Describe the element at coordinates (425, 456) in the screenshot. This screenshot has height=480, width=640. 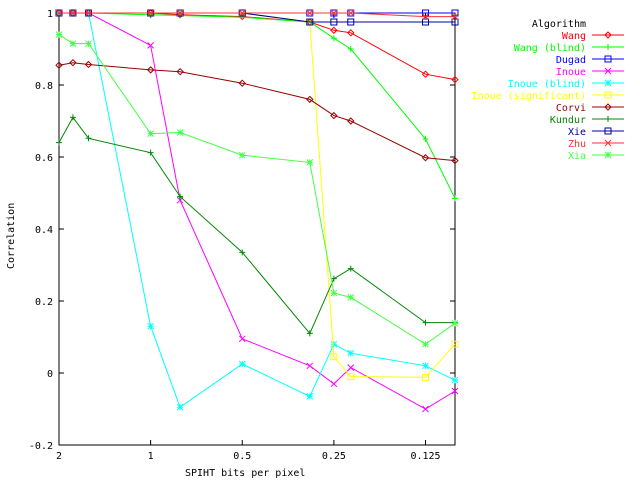
I see `x-tick-label: 0.125` at that location.